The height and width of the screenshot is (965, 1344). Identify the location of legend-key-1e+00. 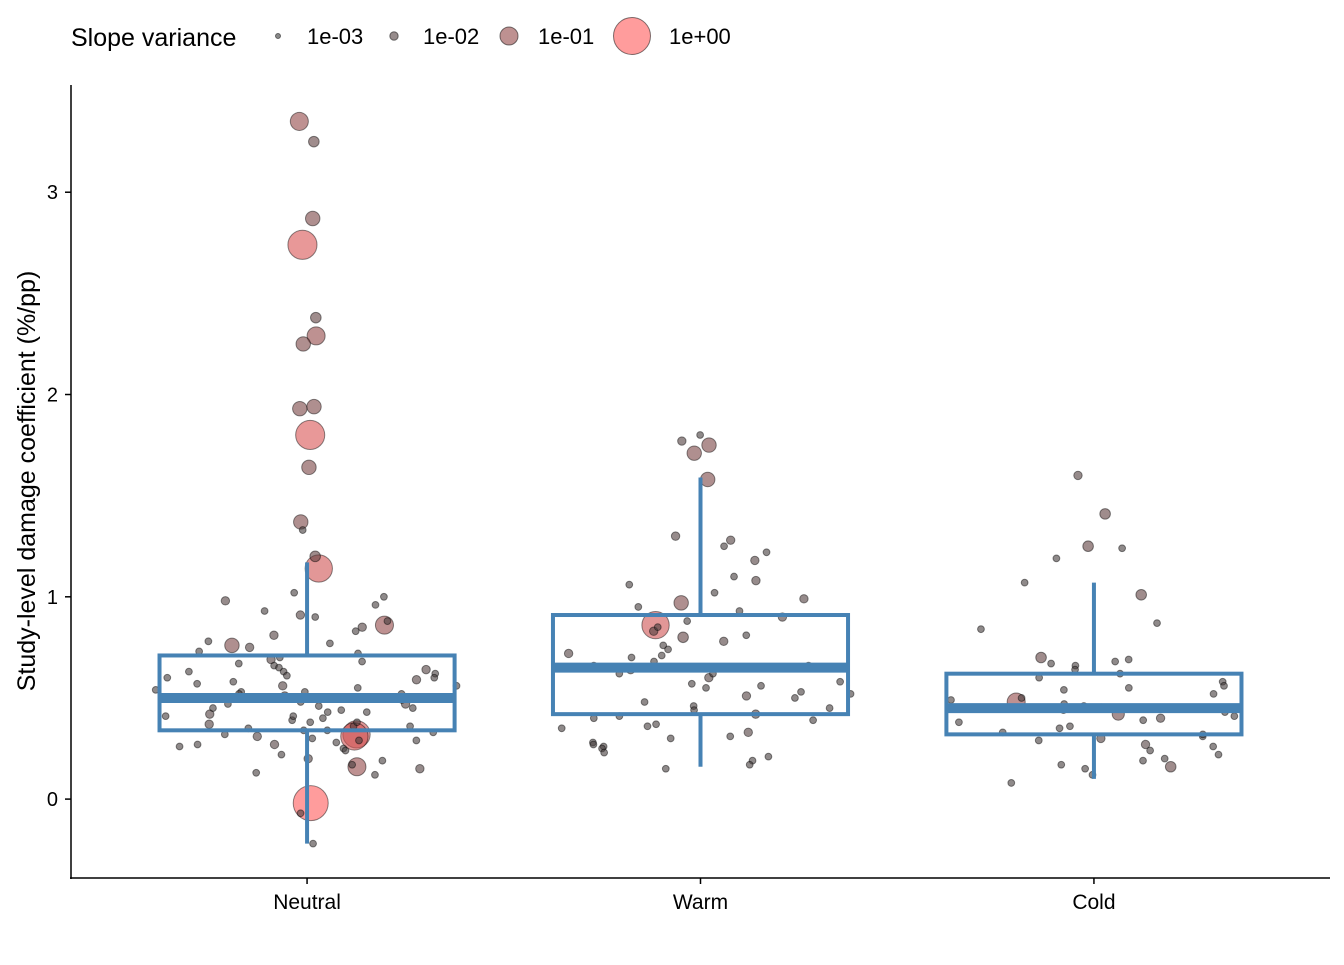
(632, 36).